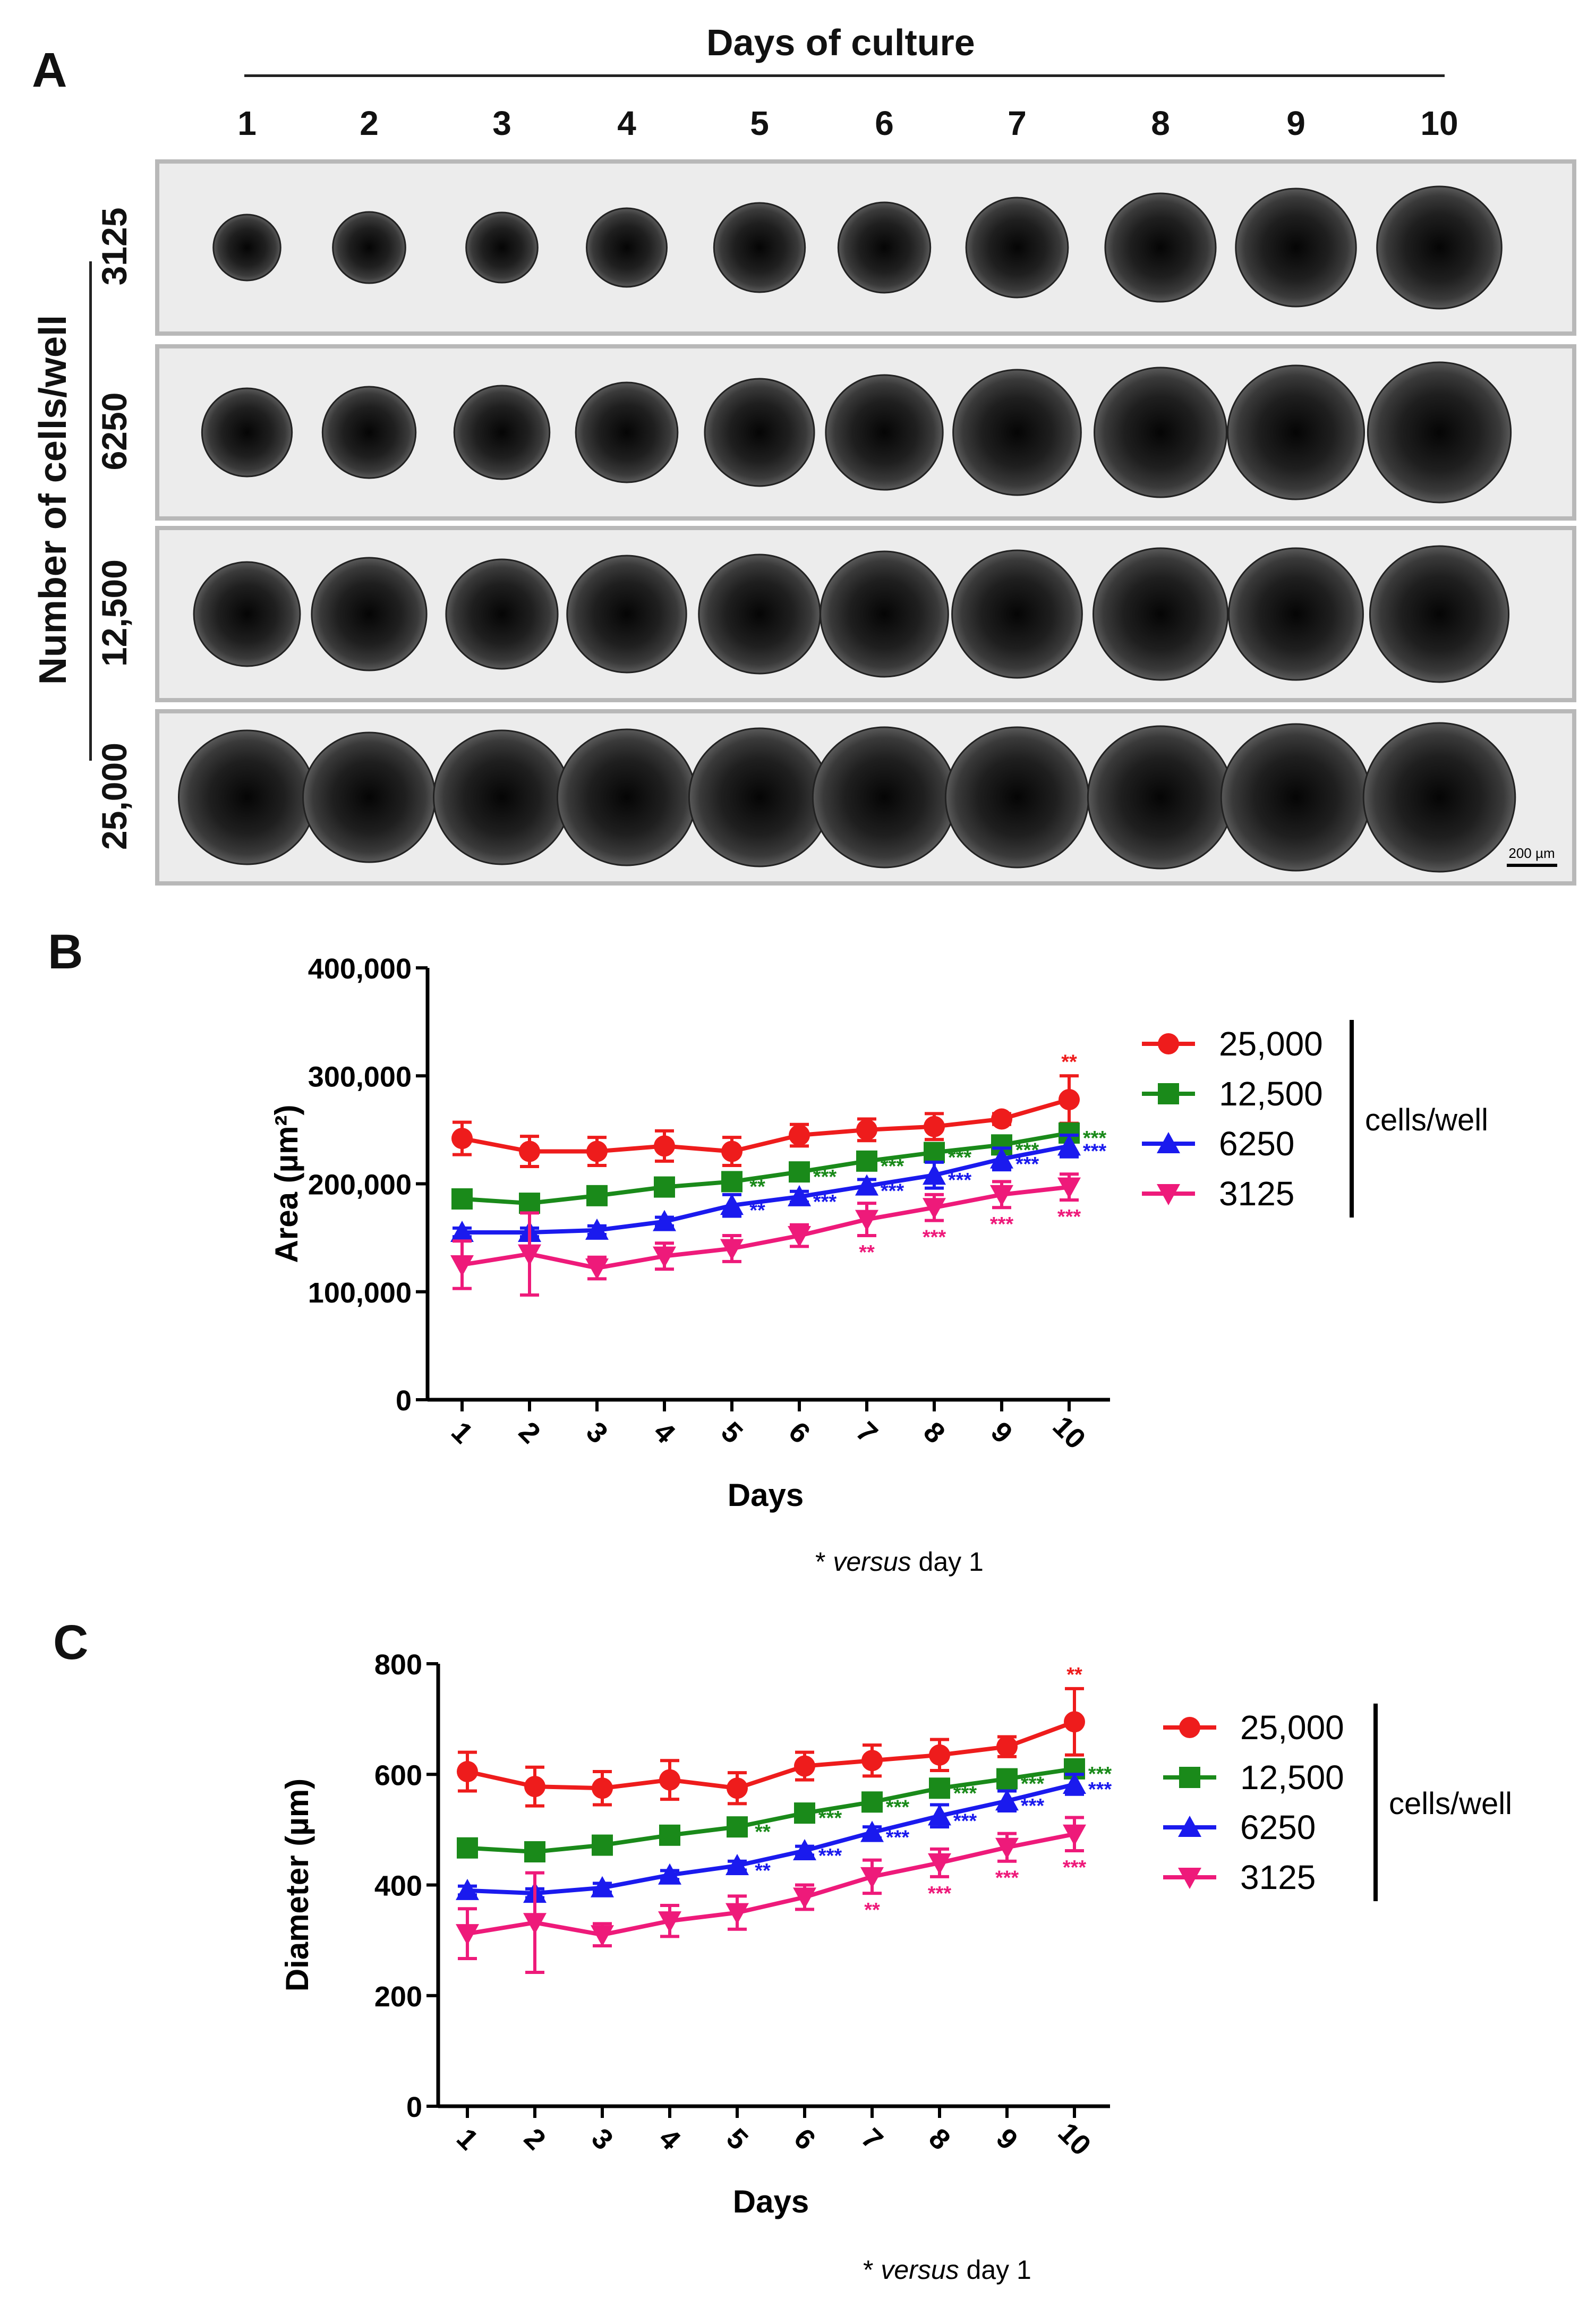 The width and height of the screenshot is (1596, 2315). Describe the element at coordinates (934, 1209) in the screenshot. I see `point-3125-day8` at that location.